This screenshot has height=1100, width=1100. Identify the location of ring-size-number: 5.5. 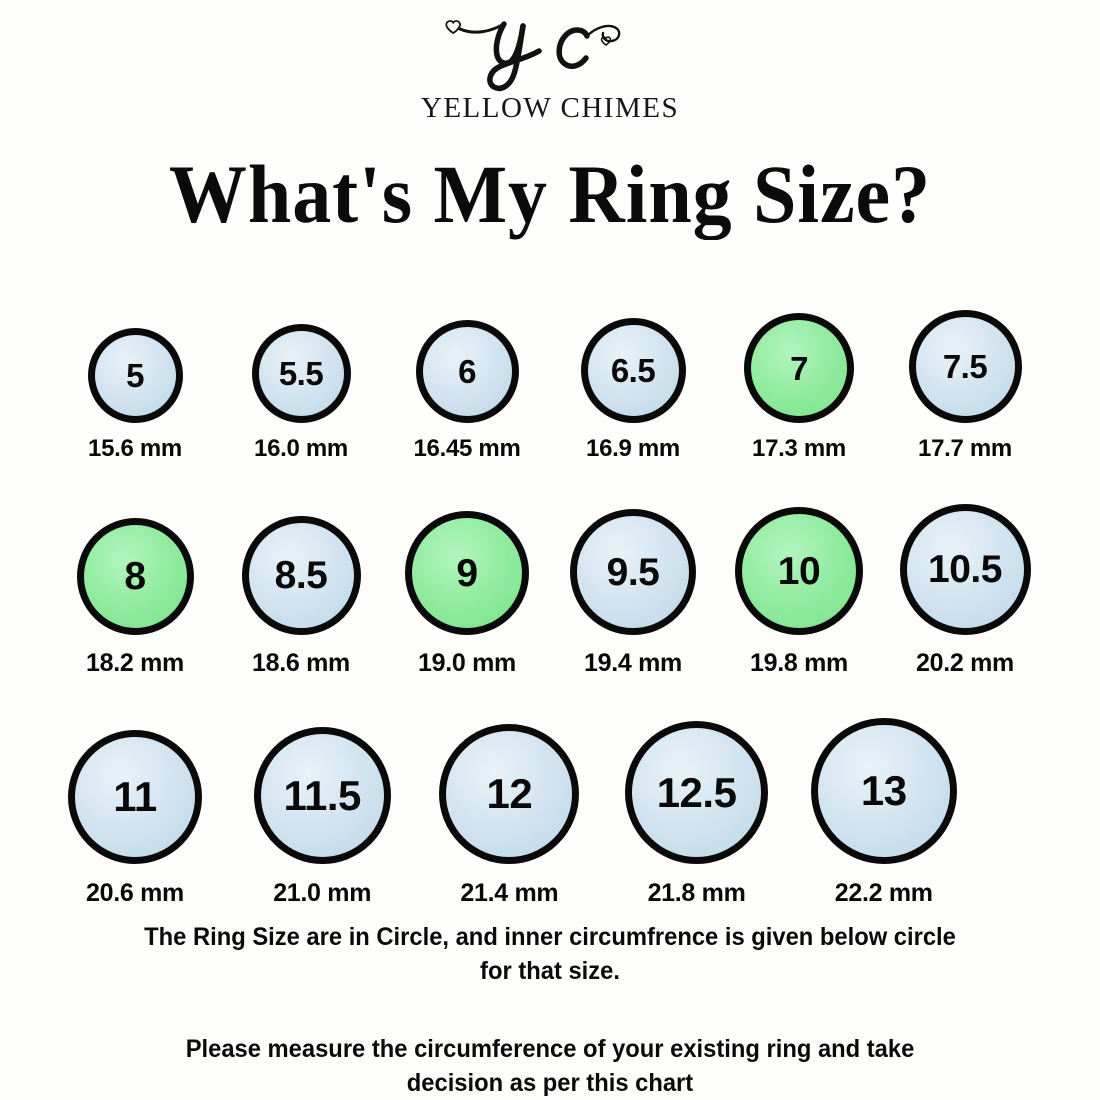
(301, 373).